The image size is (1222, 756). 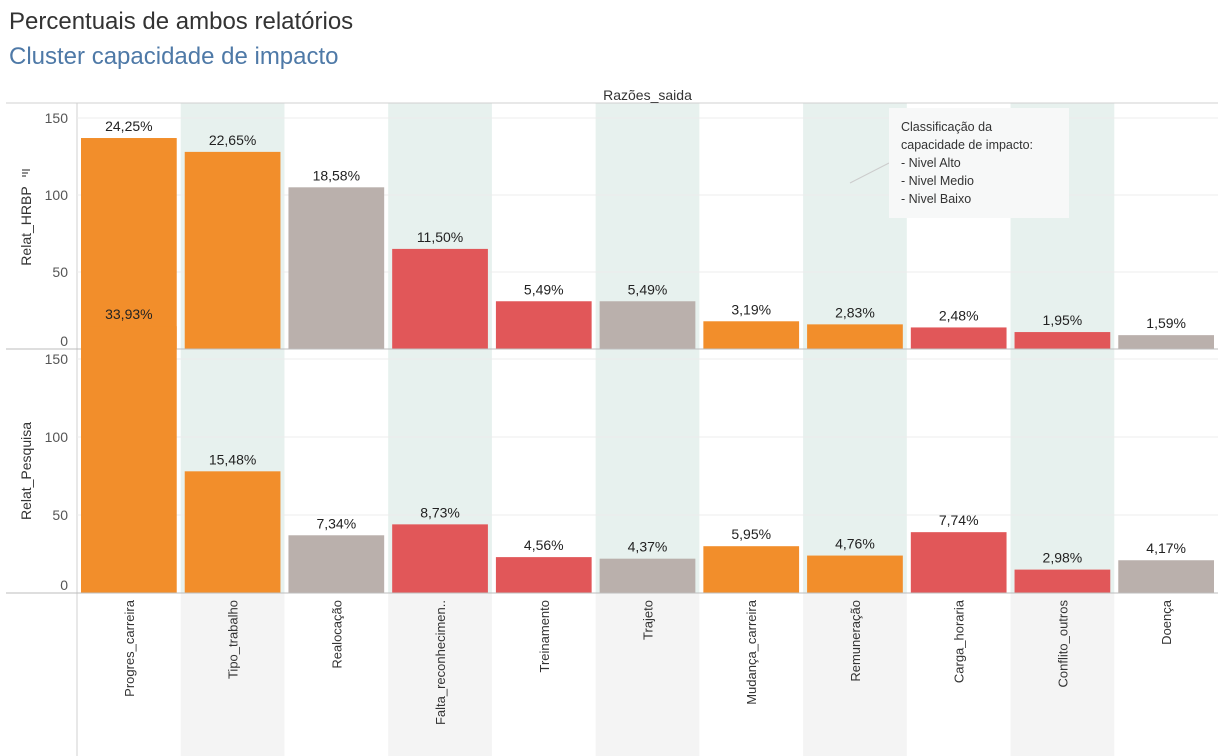 I want to click on data-label: 24,25%, so click(x=128, y=126).